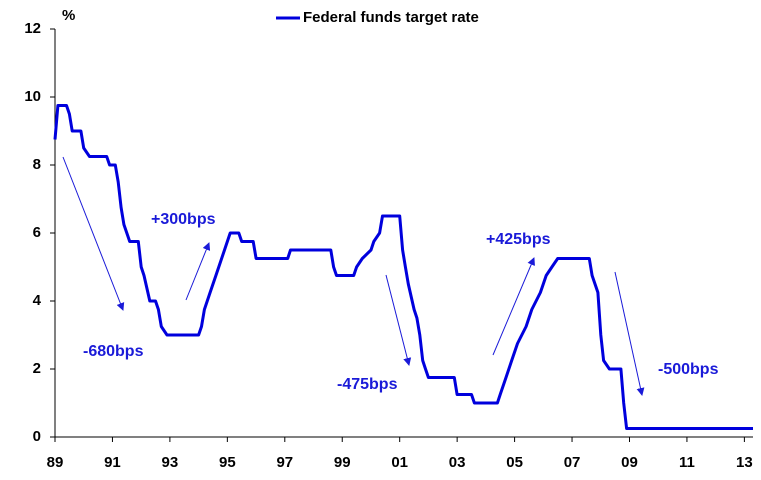 The image size is (761, 480). Describe the element at coordinates (367, 384) in the screenshot. I see `annotation: -475bps` at that location.